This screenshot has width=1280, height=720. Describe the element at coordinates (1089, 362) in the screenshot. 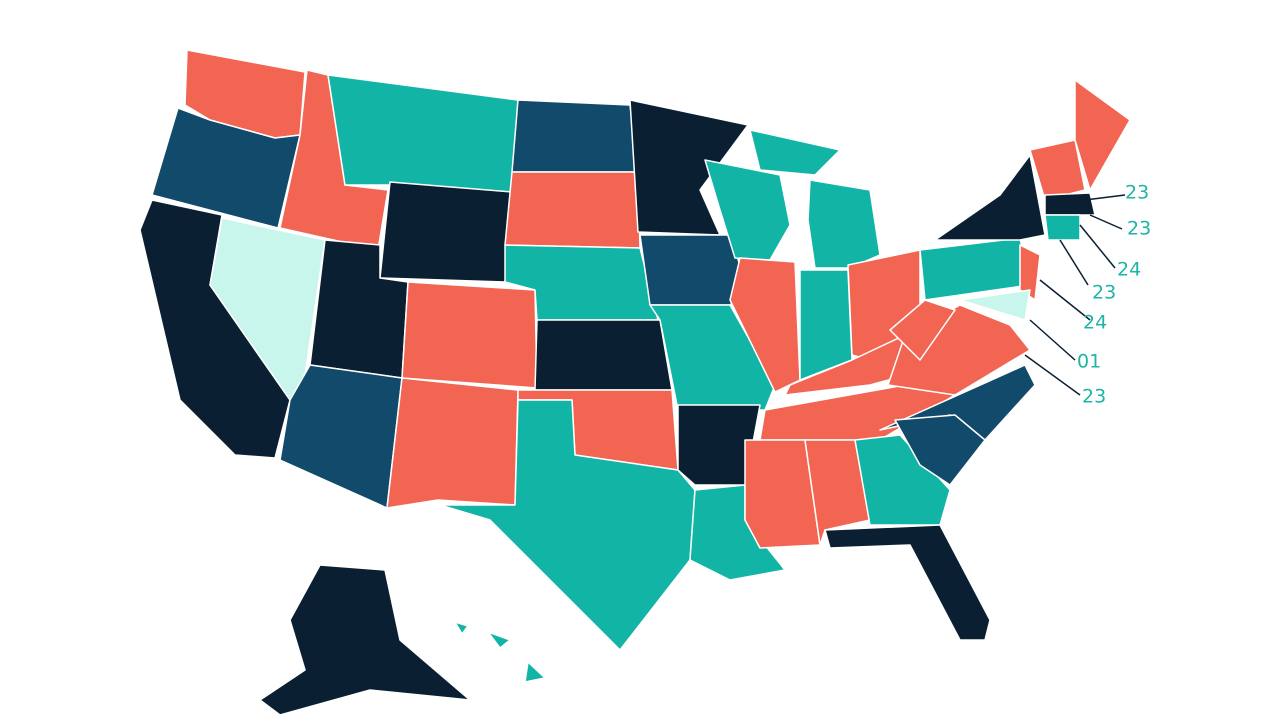

I see `callout-label: 01` at that location.